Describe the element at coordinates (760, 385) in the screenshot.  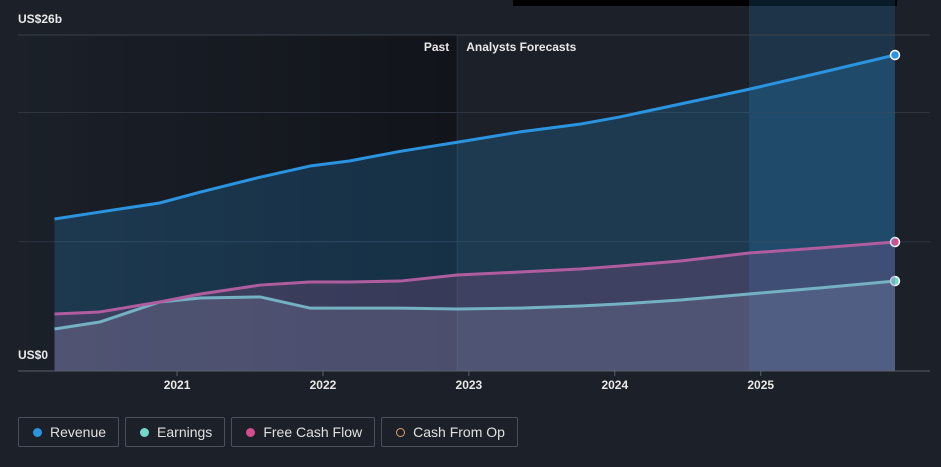
I see `x-tick-label: 2025` at that location.